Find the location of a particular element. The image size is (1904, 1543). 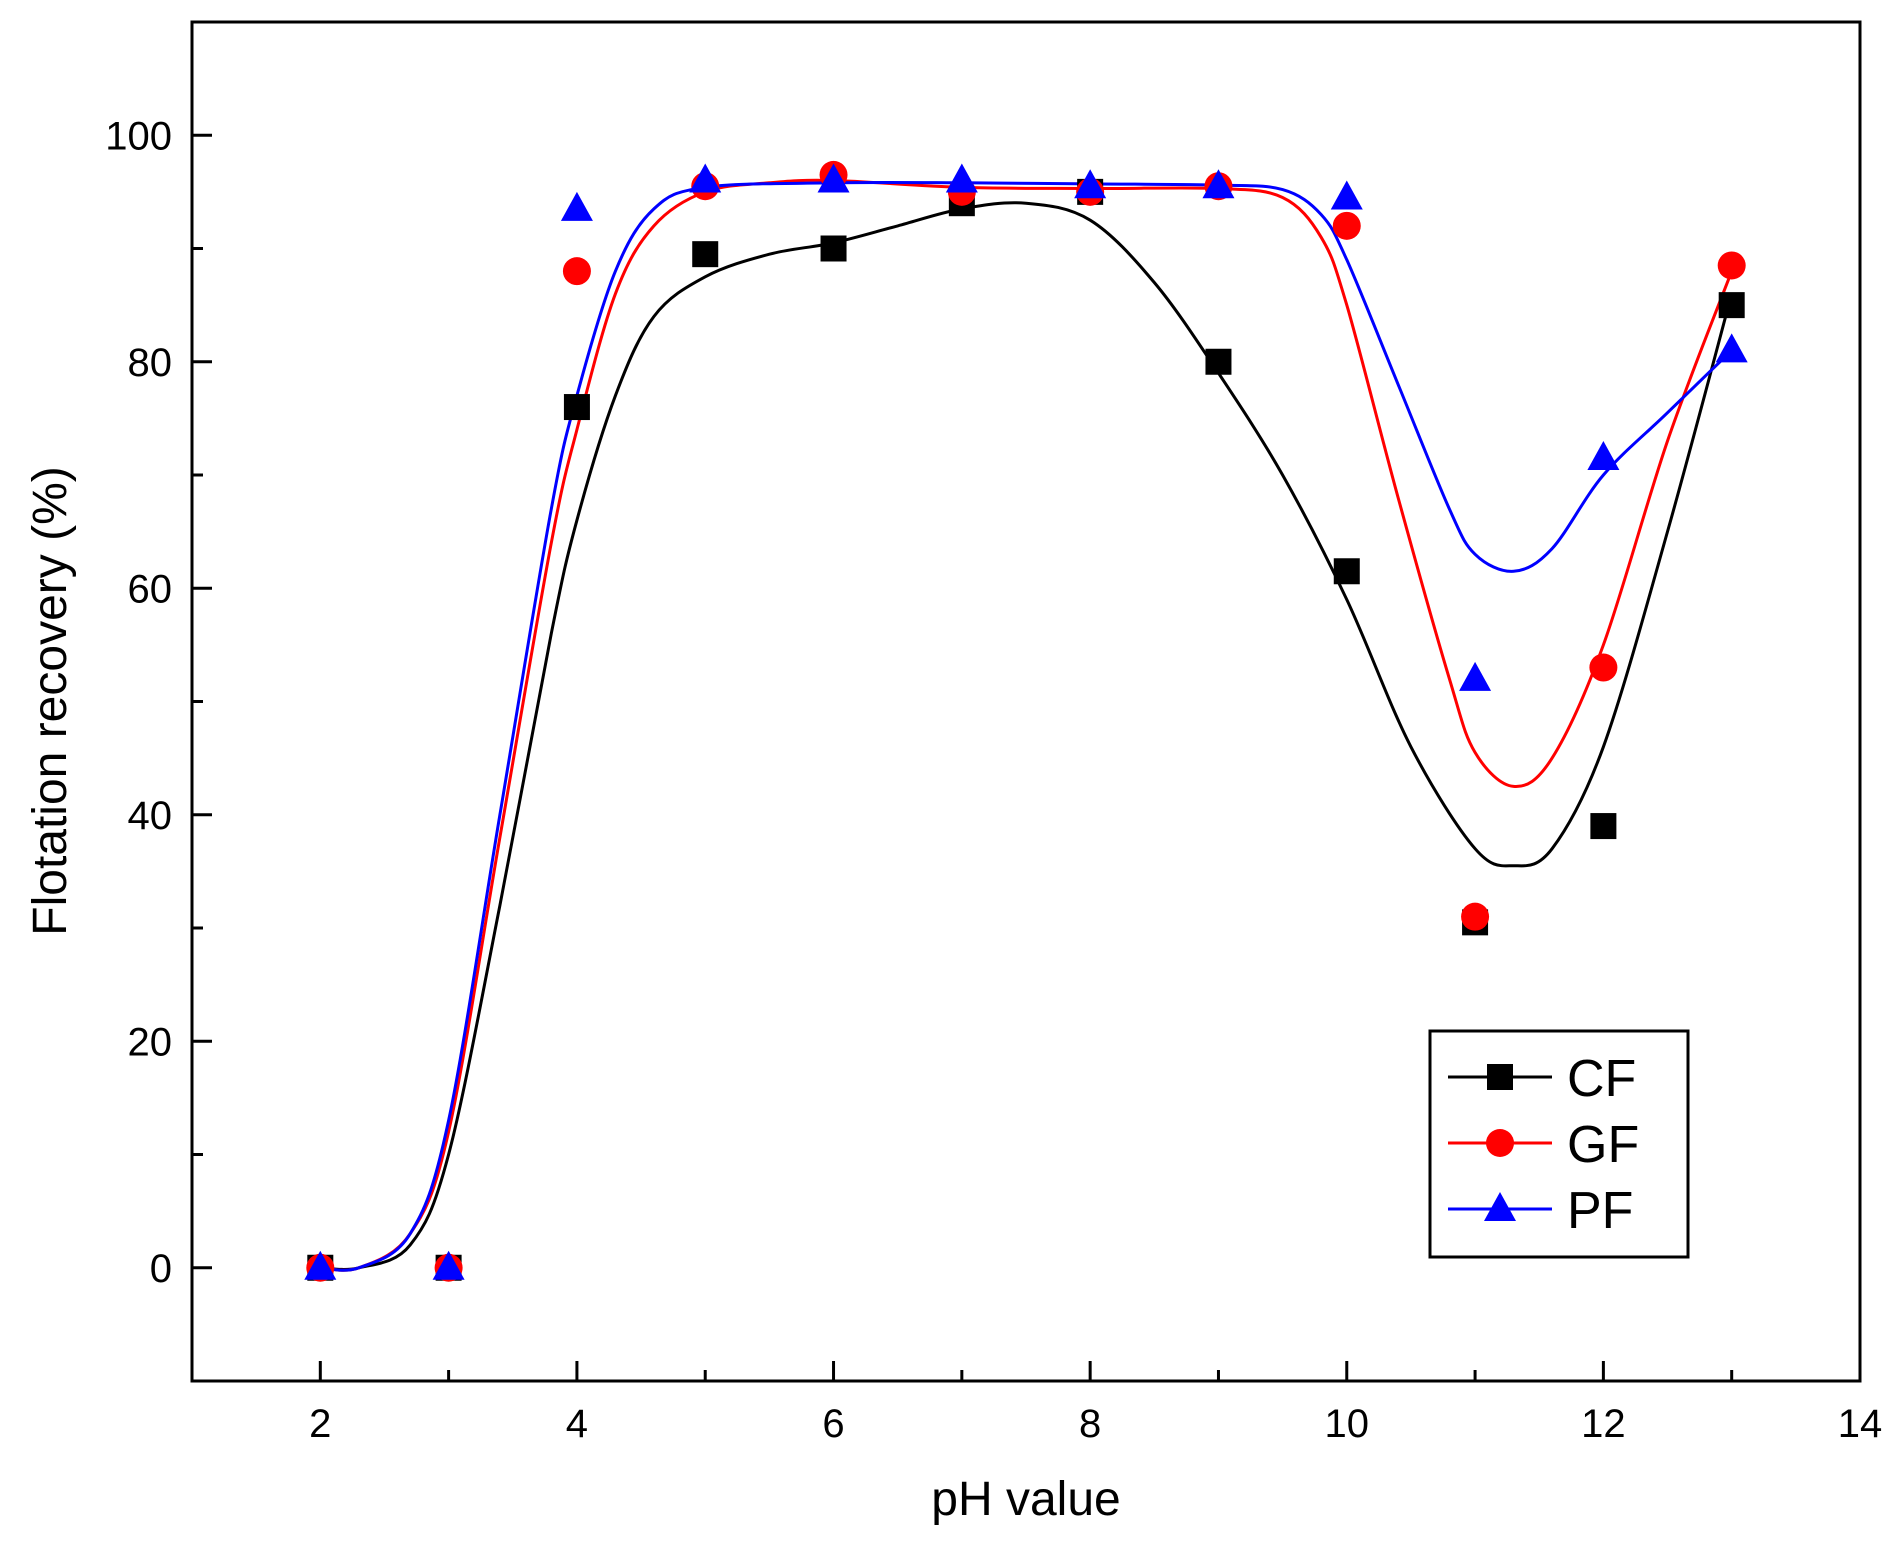

y-tick-label: 20 is located at coordinates (150, 1042).